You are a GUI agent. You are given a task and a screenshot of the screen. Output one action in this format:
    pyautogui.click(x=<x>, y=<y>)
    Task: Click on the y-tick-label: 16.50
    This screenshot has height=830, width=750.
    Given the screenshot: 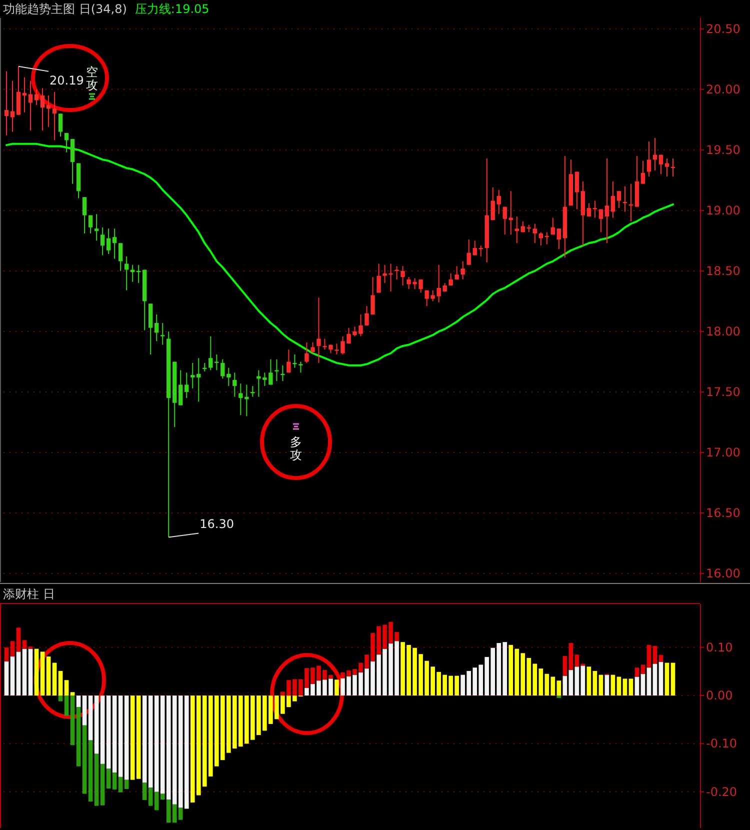 What is the action you would take?
    pyautogui.click(x=723, y=513)
    